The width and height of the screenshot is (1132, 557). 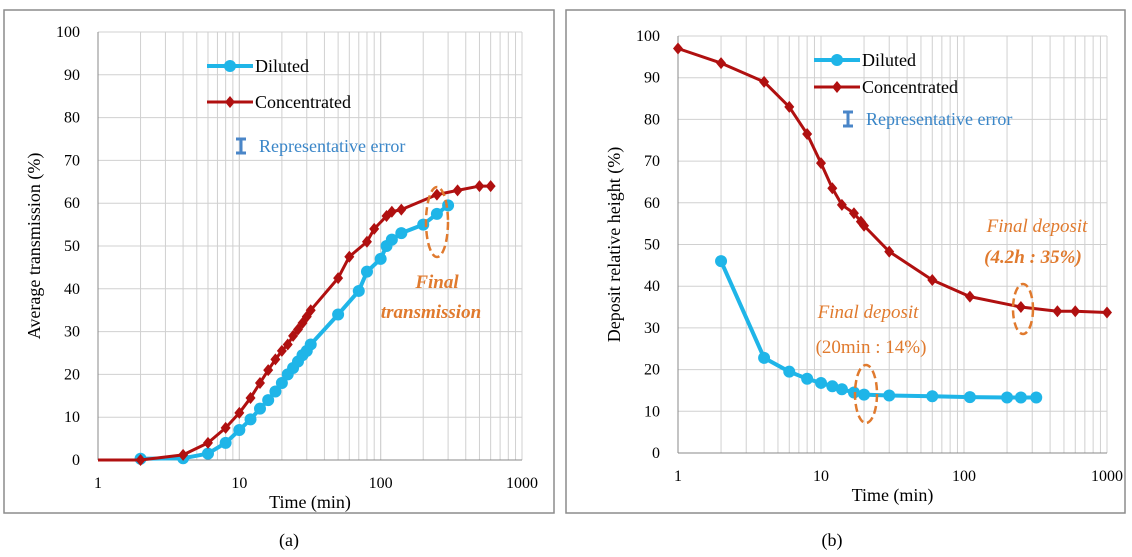 What do you see at coordinates (889, 60) in the screenshot?
I see `legend-diluted-label: Diluted` at bounding box center [889, 60].